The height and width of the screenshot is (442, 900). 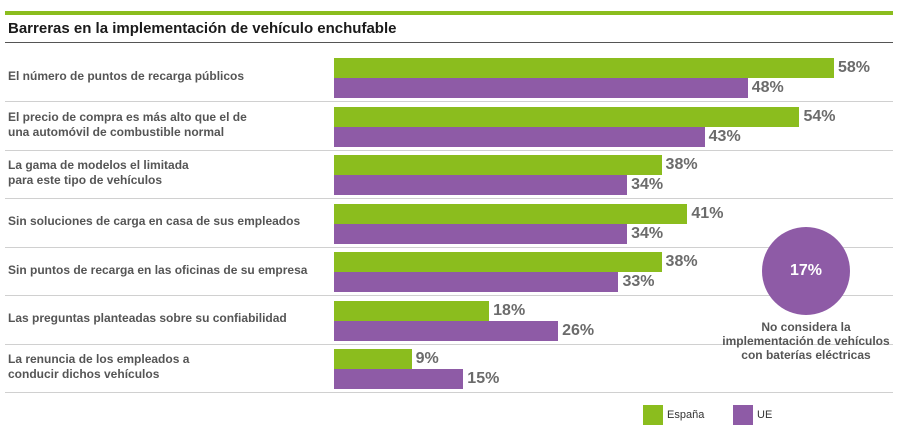 I want to click on callout-note-line: implementación de vehículos, so click(x=806, y=341).